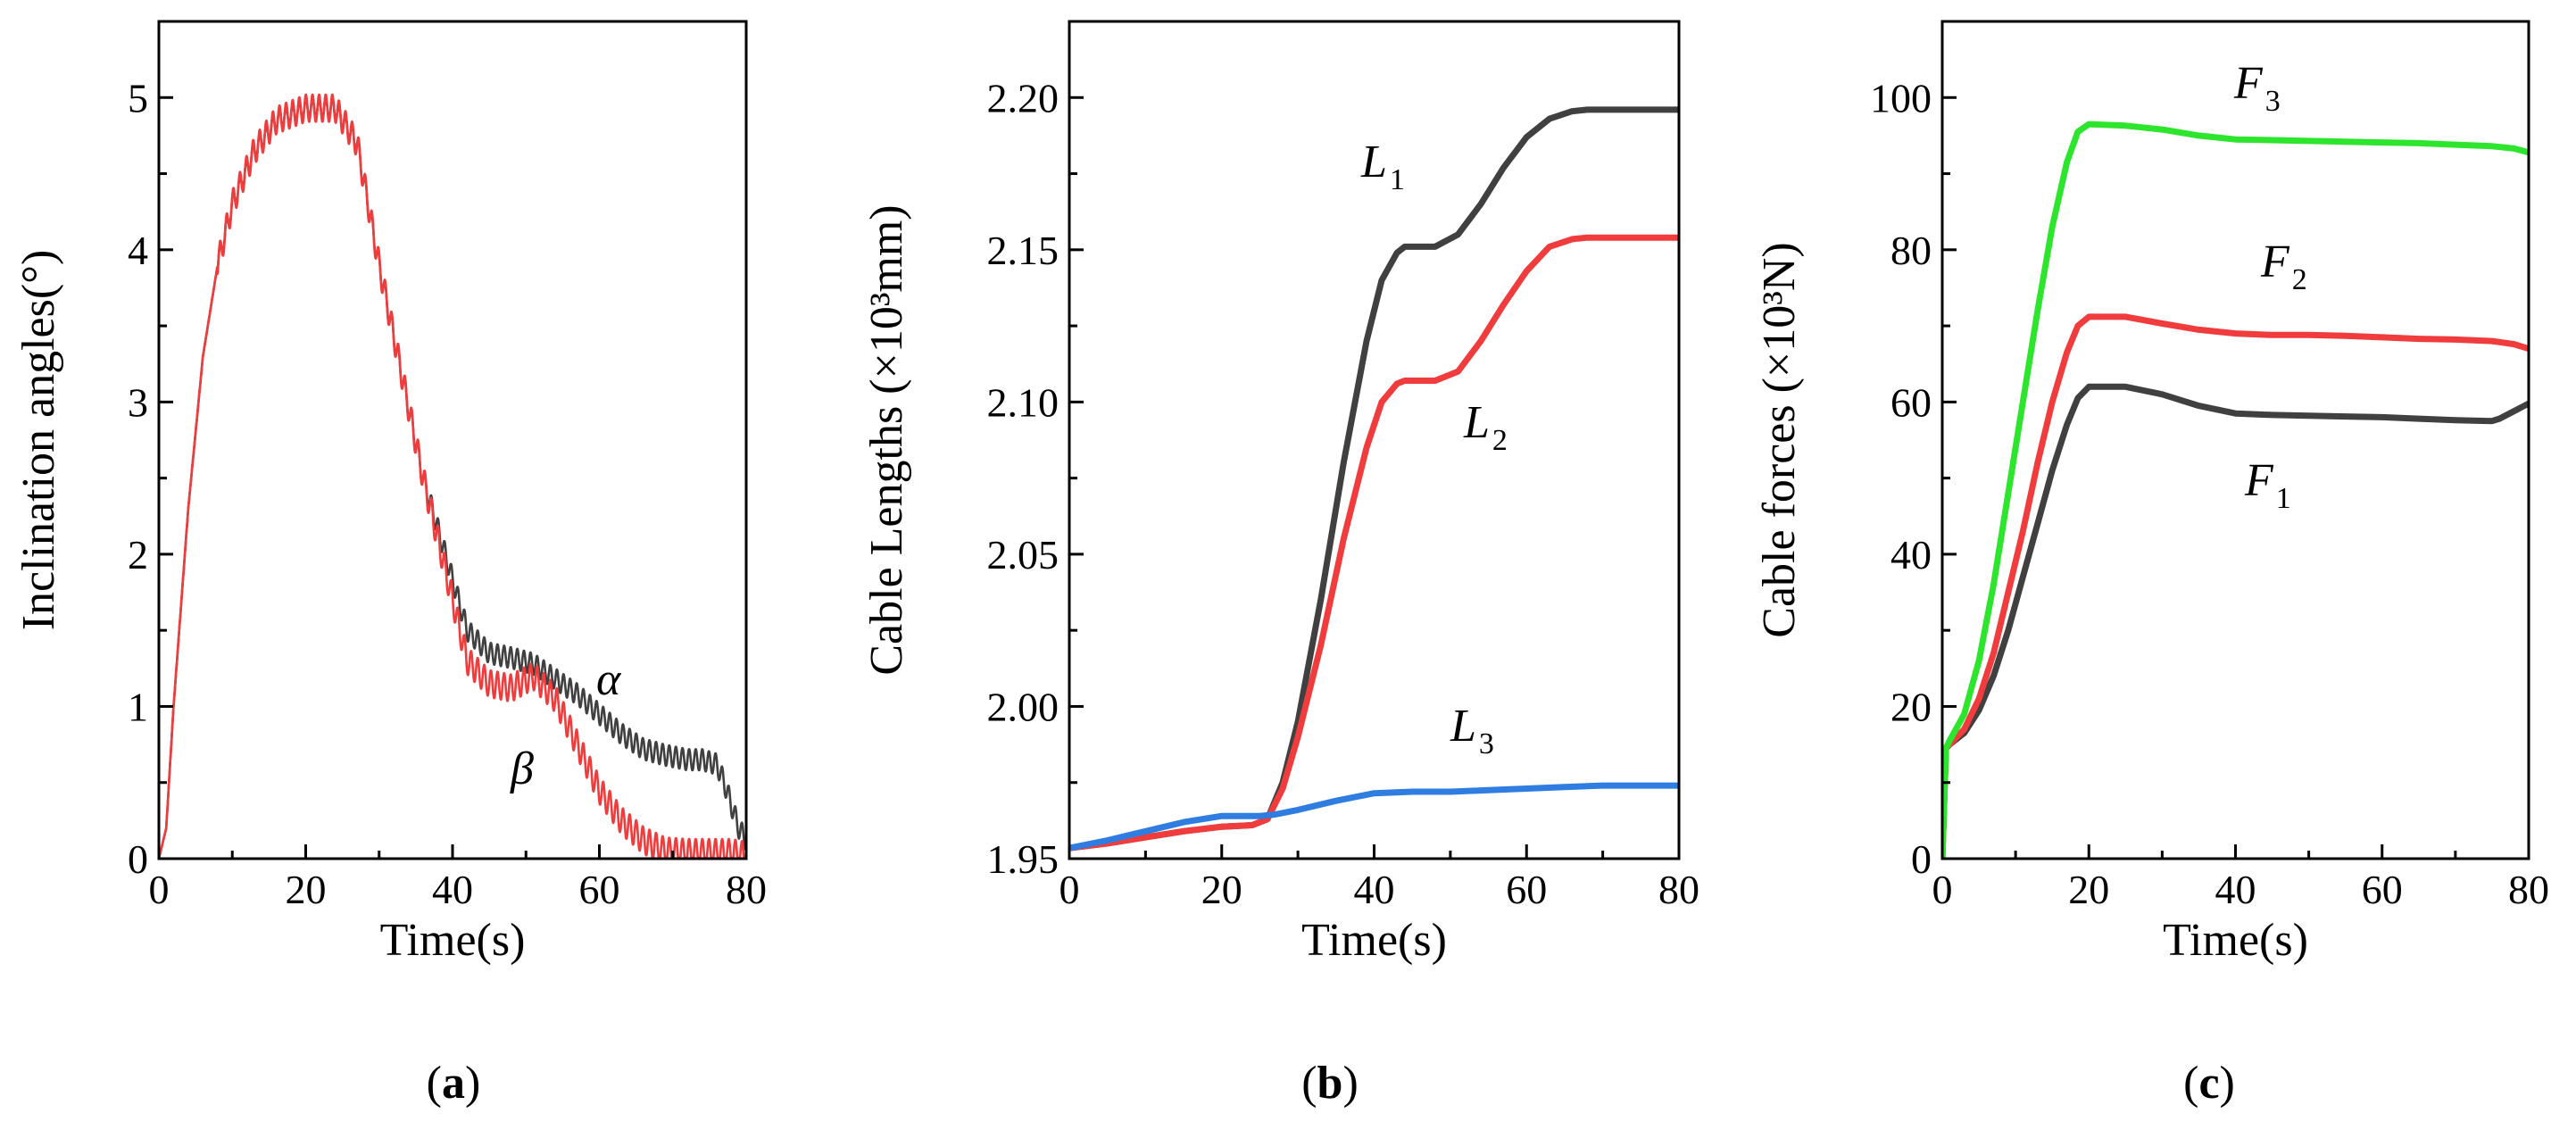 This screenshot has height=1130, width=2576. I want to click on y-tick-label: 1.95, so click(1023, 859).